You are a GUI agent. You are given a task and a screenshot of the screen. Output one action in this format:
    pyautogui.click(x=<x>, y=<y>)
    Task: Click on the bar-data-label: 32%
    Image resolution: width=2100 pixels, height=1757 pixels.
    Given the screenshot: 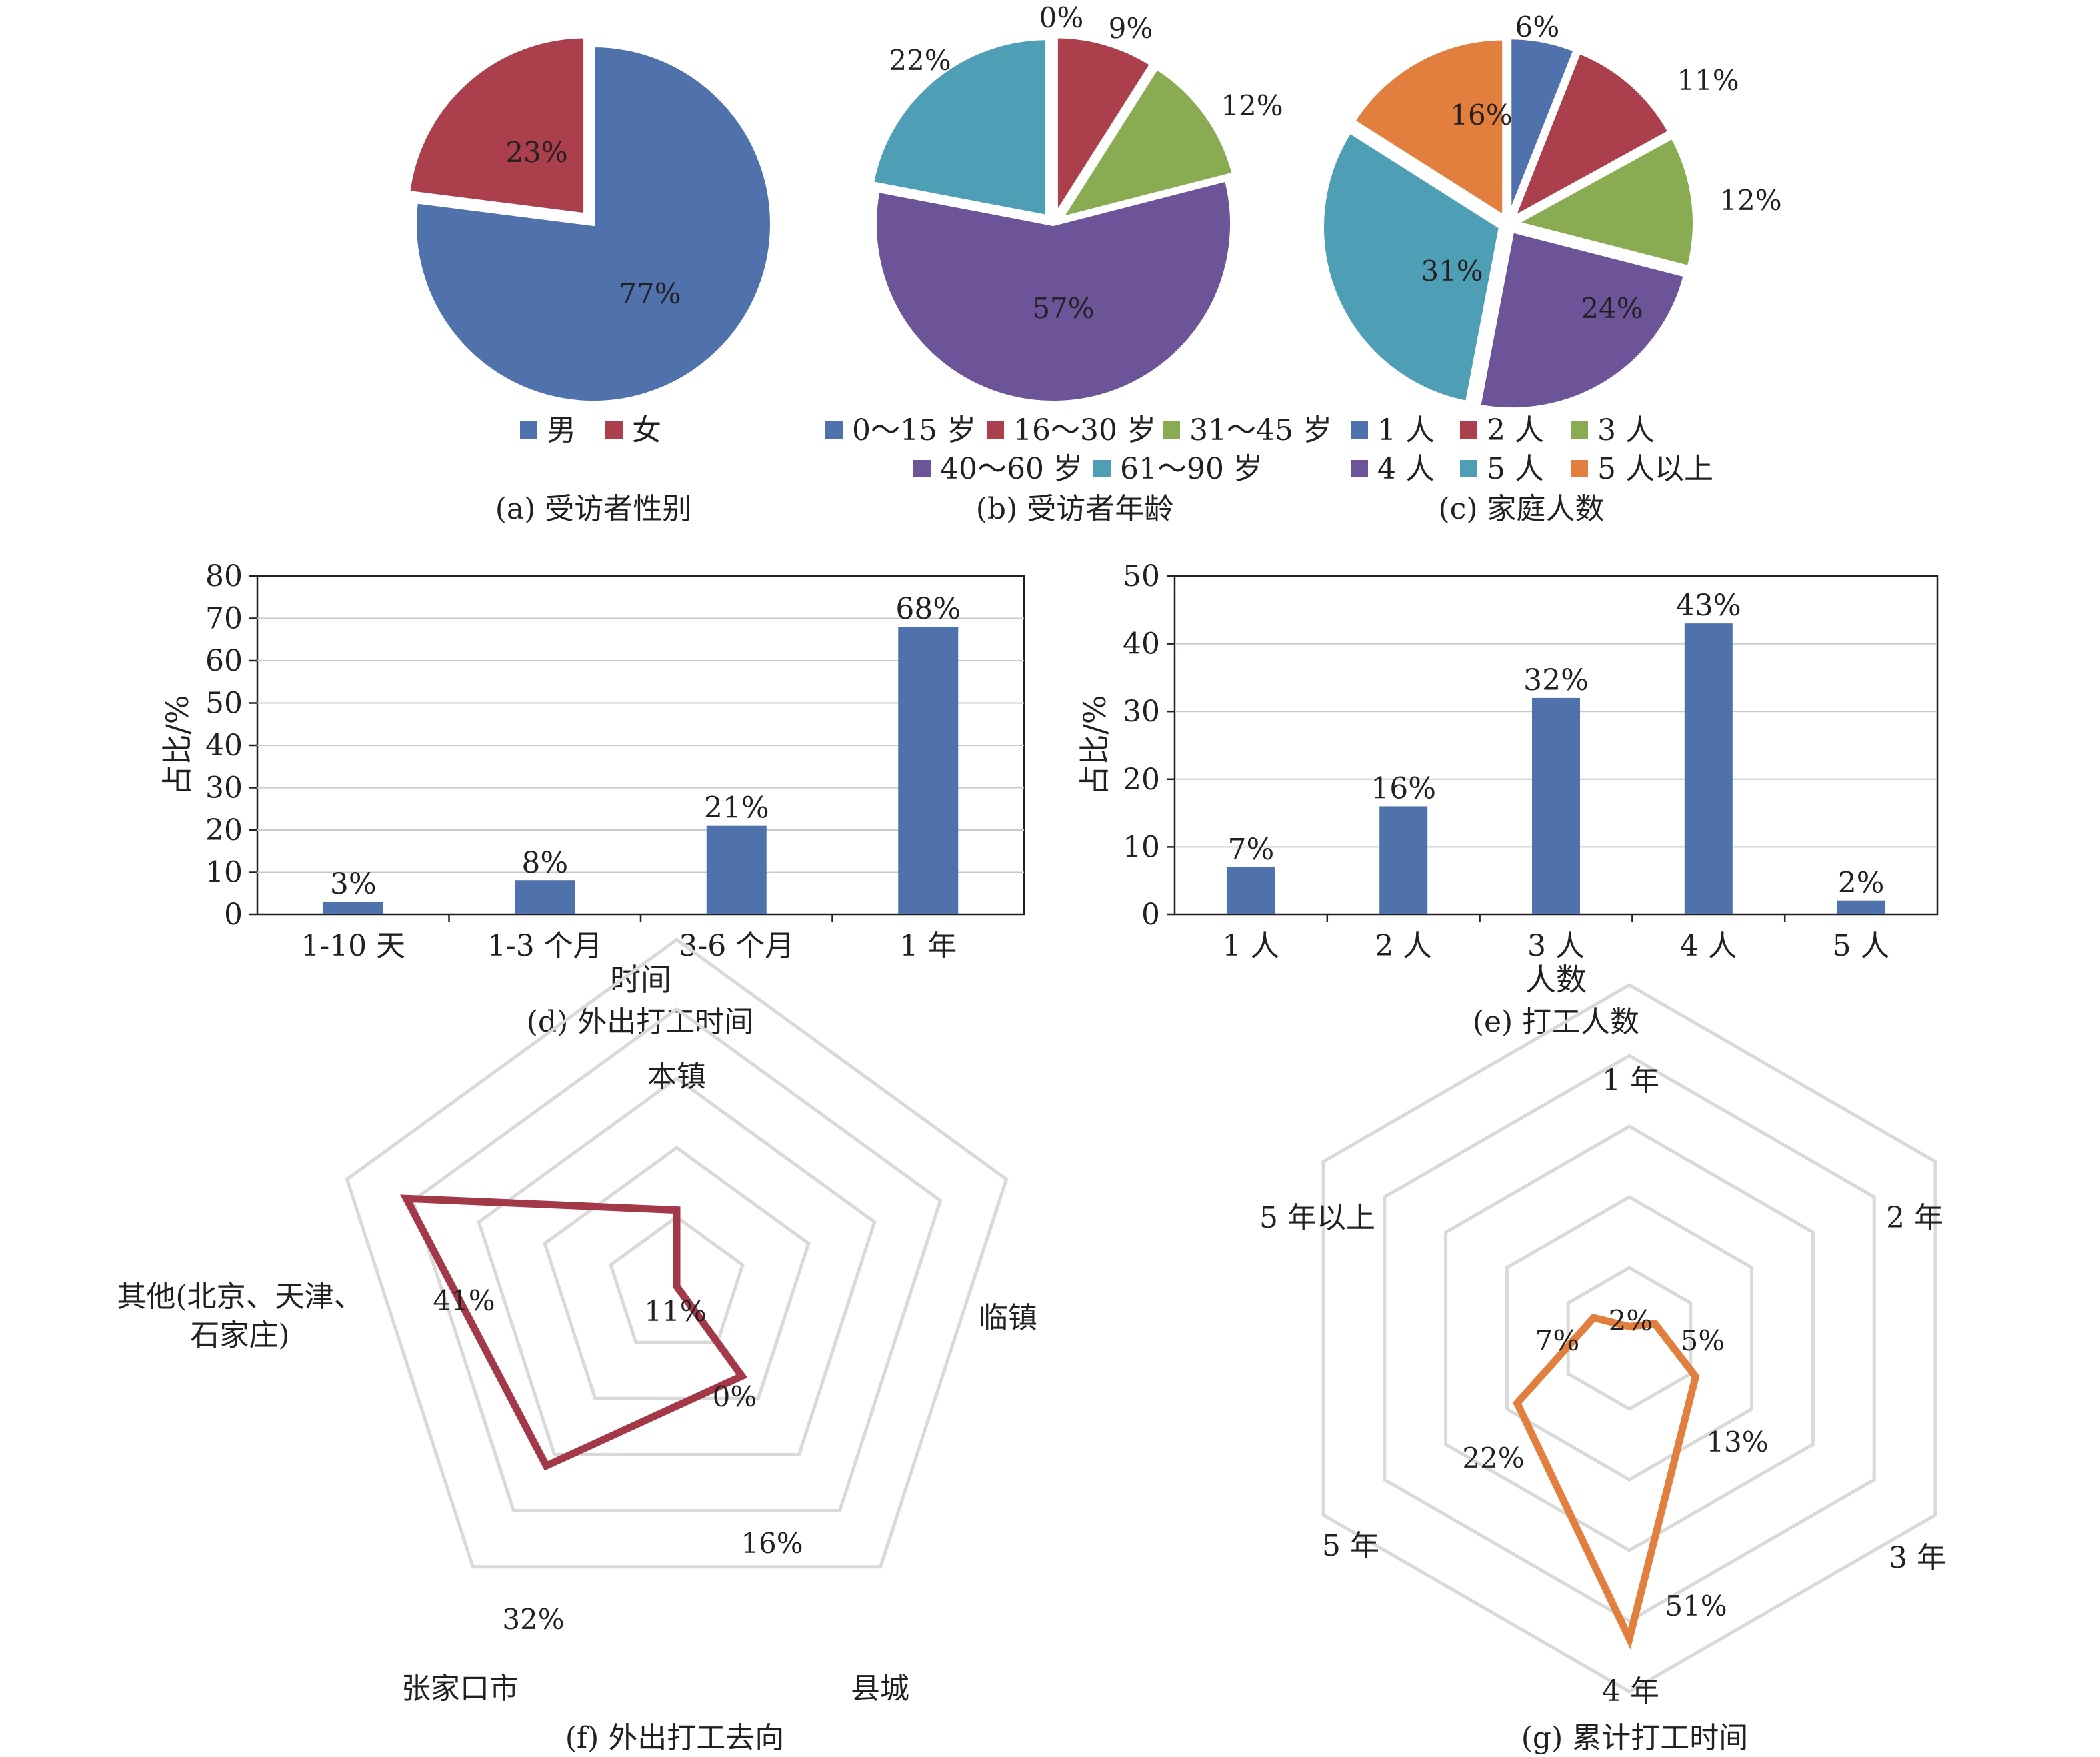 What is the action you would take?
    pyautogui.click(x=1556, y=680)
    